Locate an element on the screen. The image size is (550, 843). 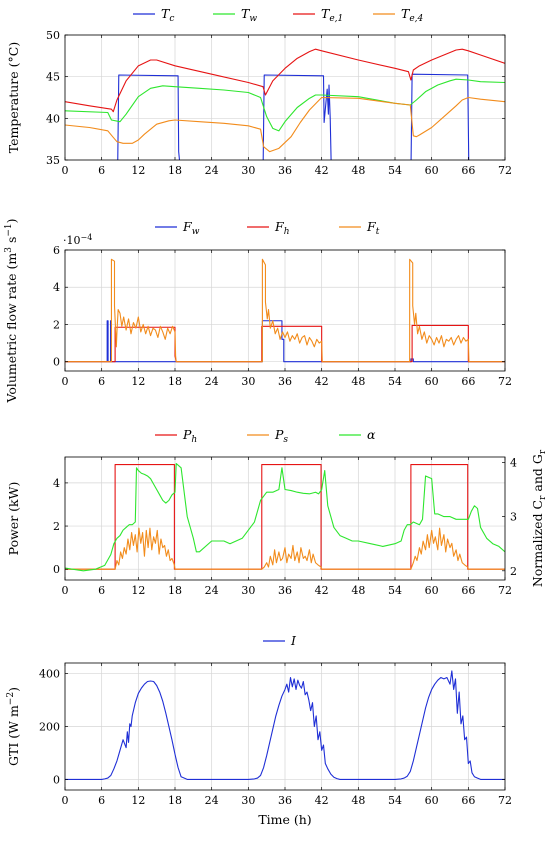
legend: Fw Fh Ft is located at coordinates (267, 228).